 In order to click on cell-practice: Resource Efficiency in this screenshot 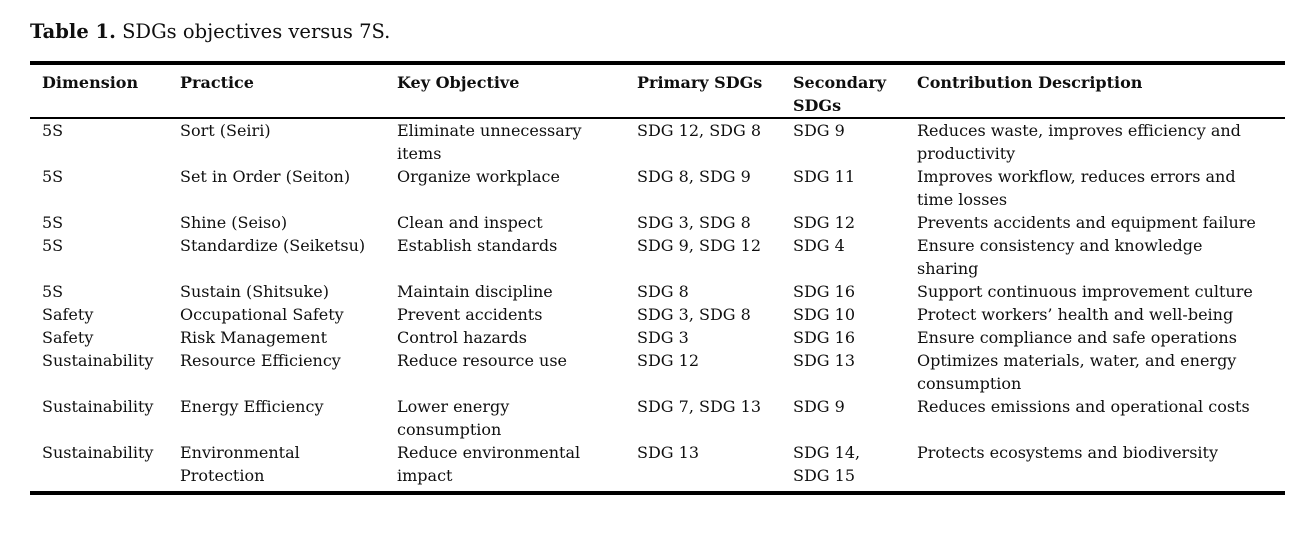, I will do `click(260, 360)`.